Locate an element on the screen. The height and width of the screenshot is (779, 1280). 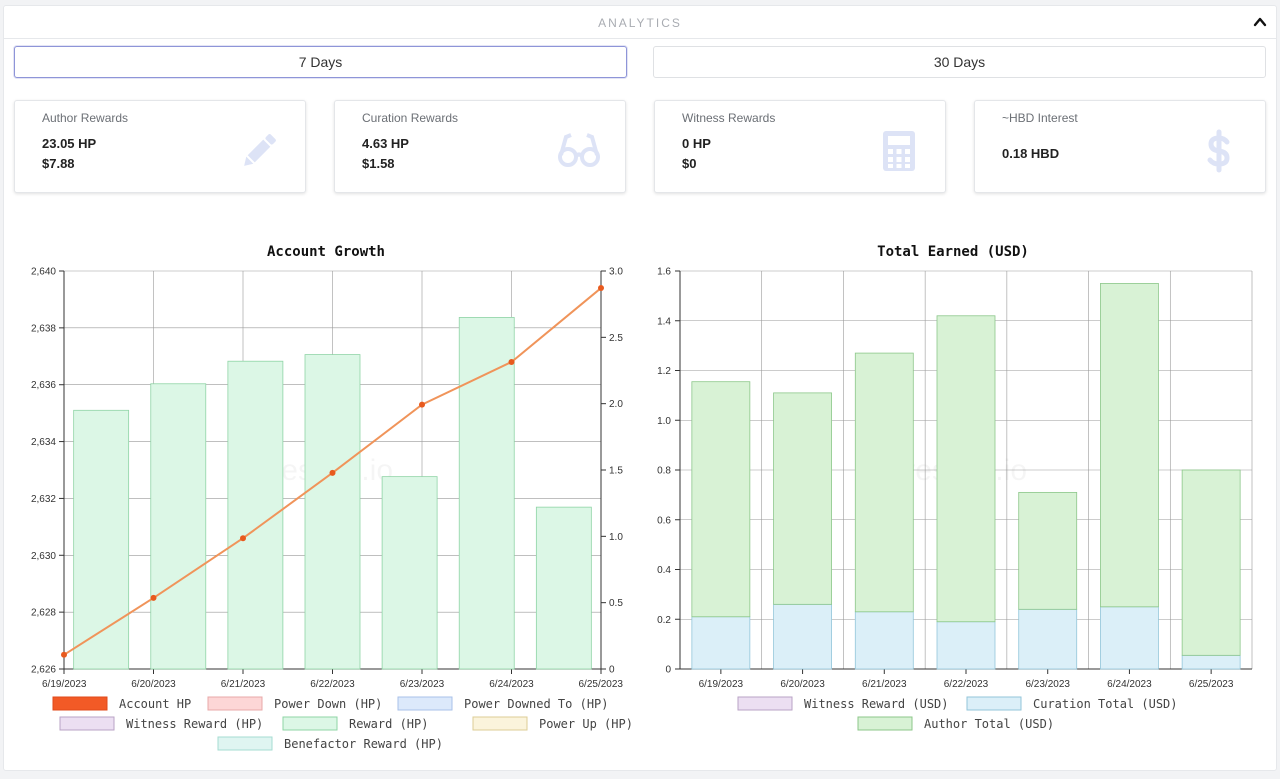
card-value-usd: $7.88 is located at coordinates (58, 163).